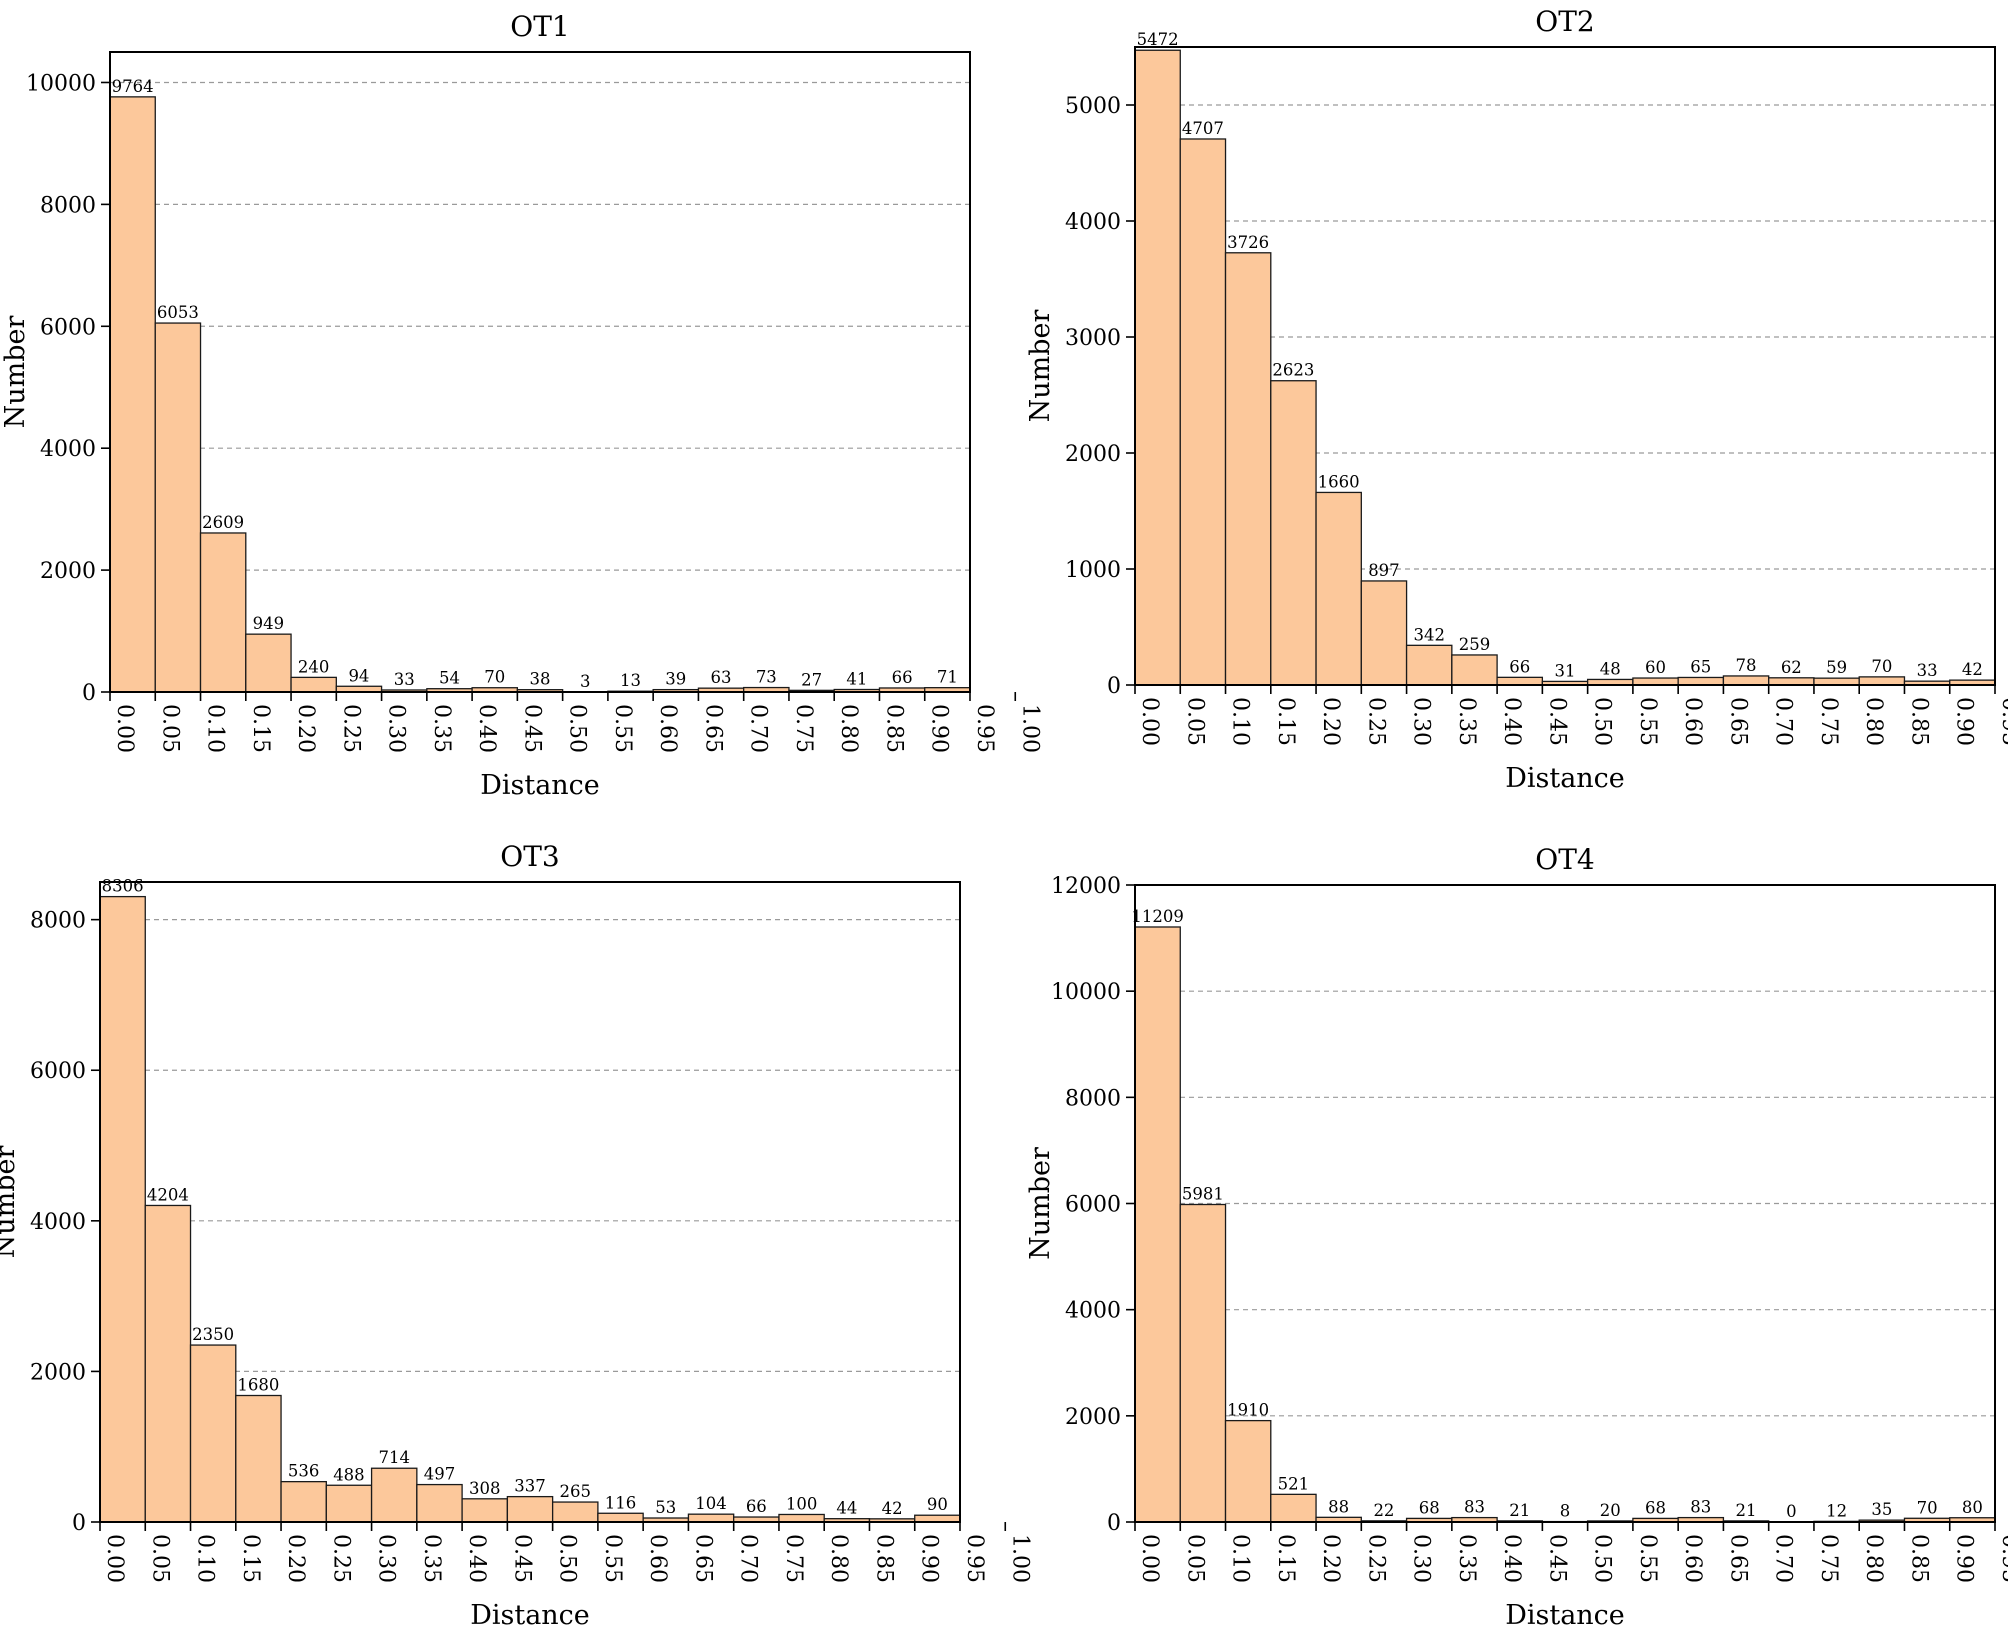 The image size is (2008, 1633). What do you see at coordinates (665, 1507) in the screenshot?
I see `bar-value-label: 53` at bounding box center [665, 1507].